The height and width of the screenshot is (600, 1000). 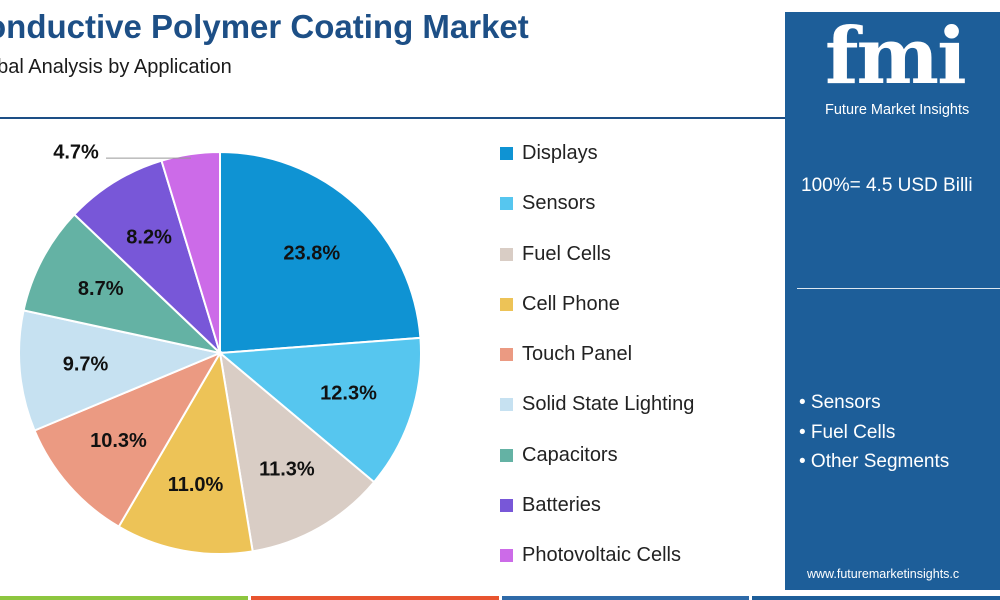 I want to click on legend-label: Touch Panel, so click(x=577, y=354).